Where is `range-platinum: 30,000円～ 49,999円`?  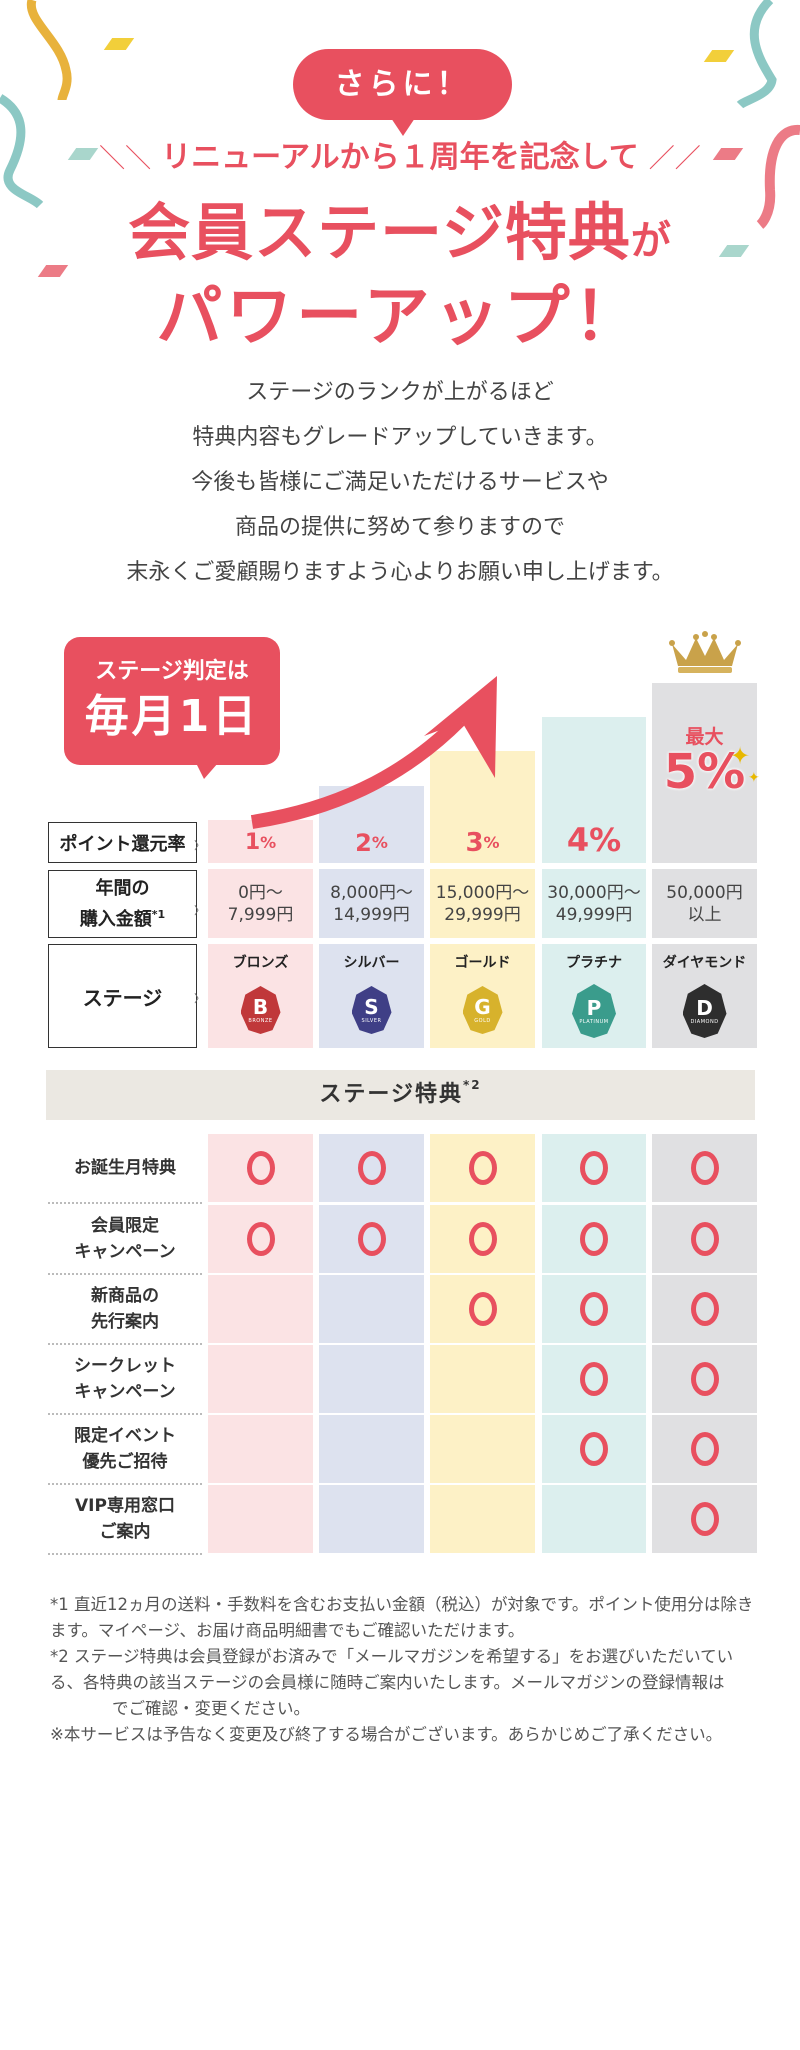 range-platinum: 30,000円～ 49,999円 is located at coordinates (594, 904).